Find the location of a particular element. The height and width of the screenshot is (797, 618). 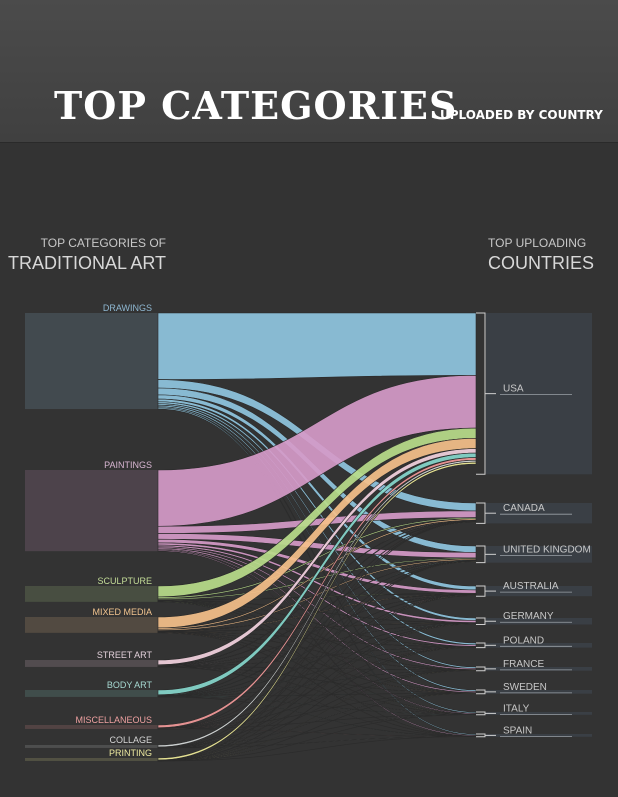

country-label: SWEDEN is located at coordinates (525, 687).